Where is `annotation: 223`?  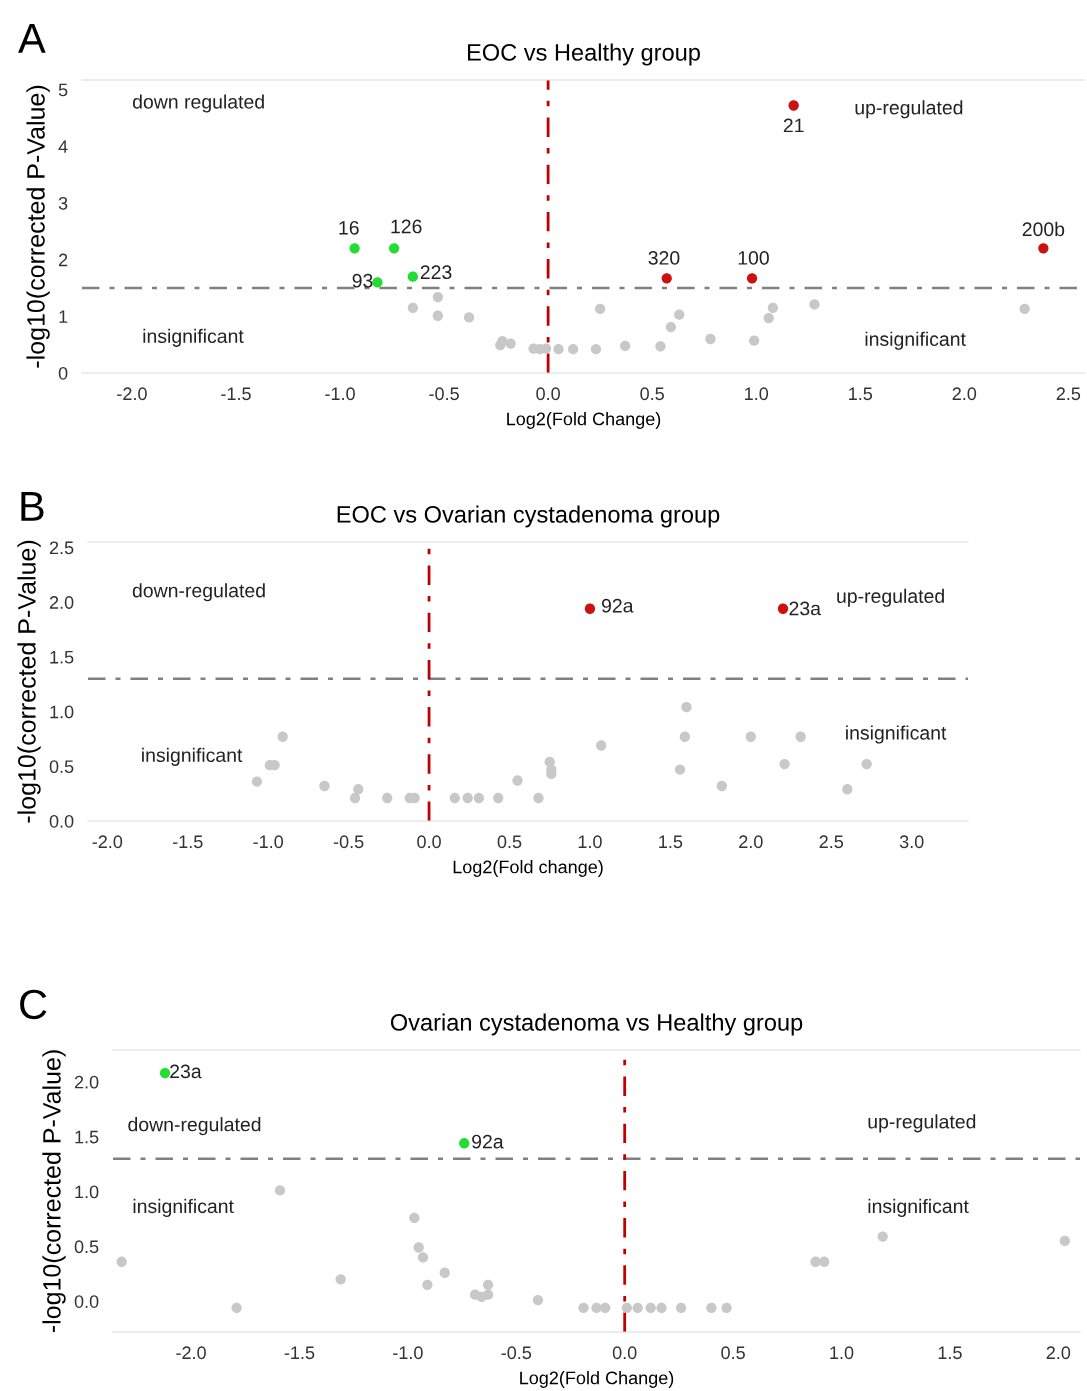 annotation: 223 is located at coordinates (436, 272).